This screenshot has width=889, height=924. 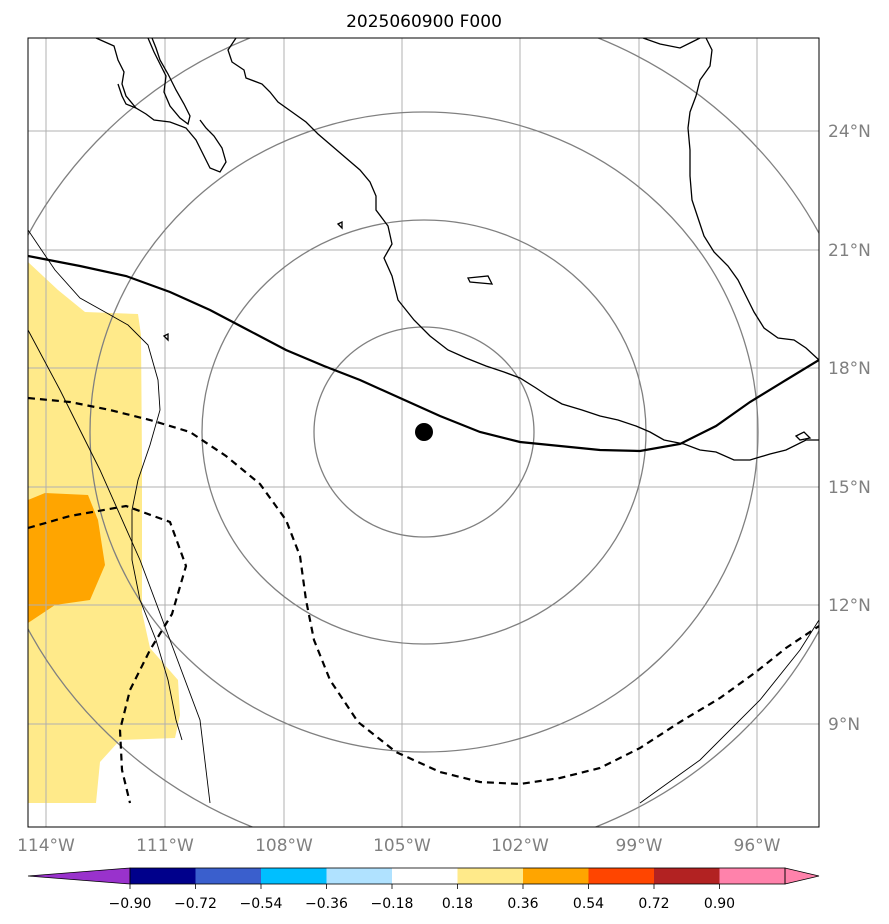 I want to click on lat-tick-label: 15°N, so click(x=849, y=488).